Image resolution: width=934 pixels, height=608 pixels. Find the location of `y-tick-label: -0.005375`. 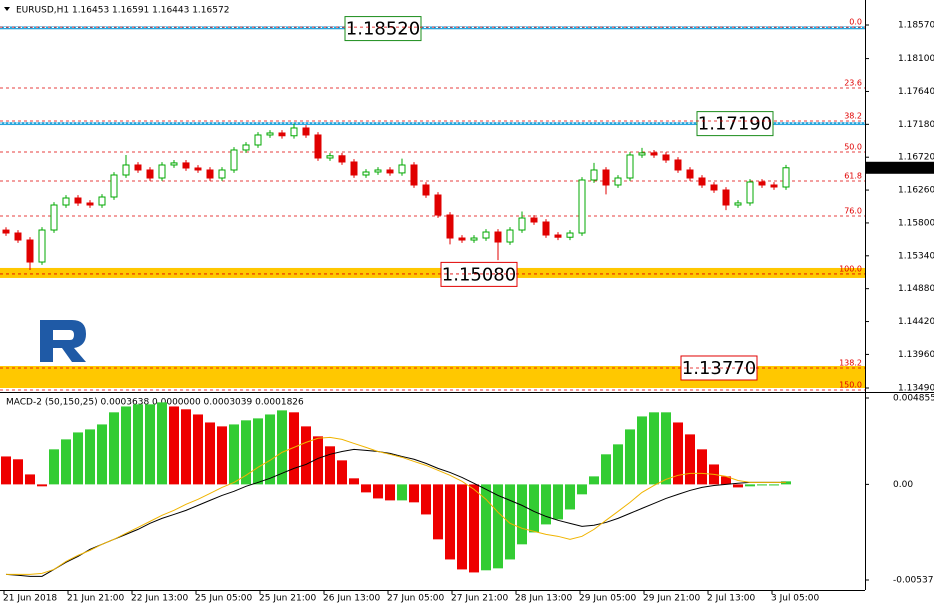

y-tick-label: -0.005375 is located at coordinates (913, 581).